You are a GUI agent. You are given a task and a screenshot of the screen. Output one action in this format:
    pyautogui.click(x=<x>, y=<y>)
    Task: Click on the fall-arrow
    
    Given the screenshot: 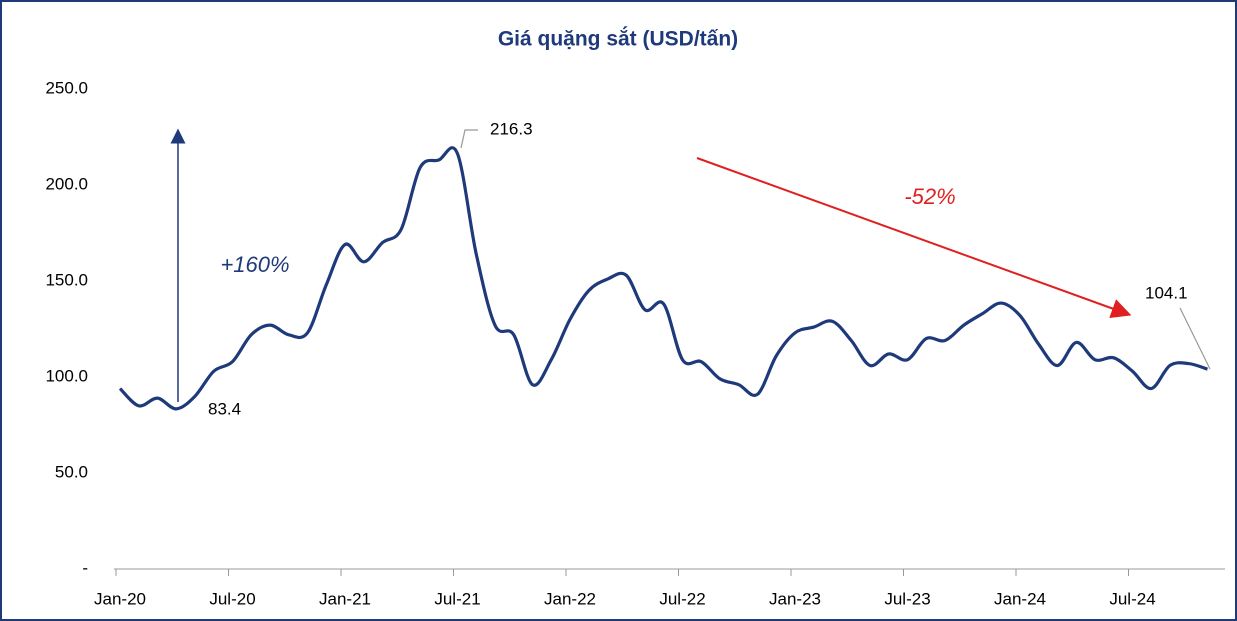 What is the action you would take?
    pyautogui.click(x=914, y=237)
    